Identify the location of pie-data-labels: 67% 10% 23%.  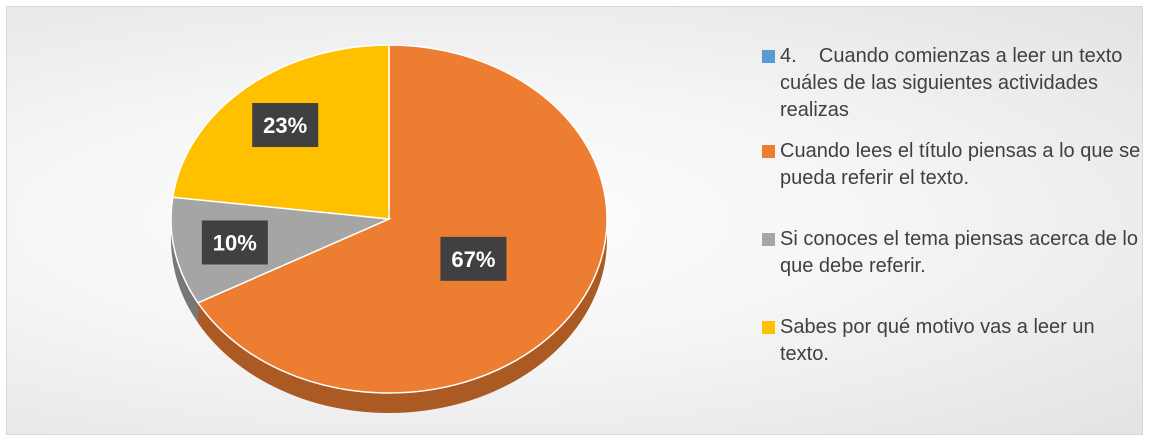
(354, 192).